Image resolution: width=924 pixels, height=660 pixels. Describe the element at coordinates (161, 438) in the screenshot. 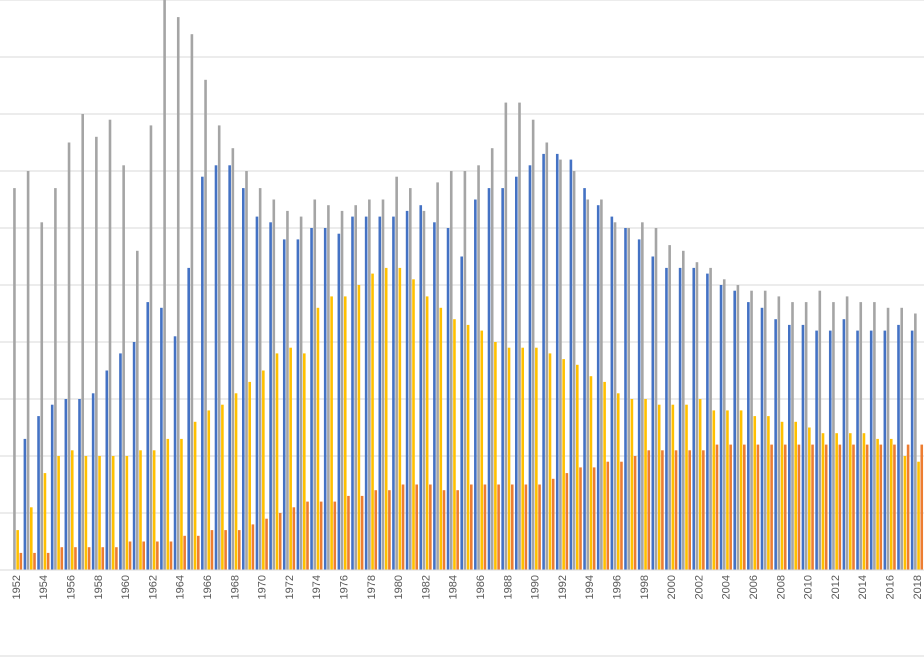

I see `bar-0-1963` at that location.